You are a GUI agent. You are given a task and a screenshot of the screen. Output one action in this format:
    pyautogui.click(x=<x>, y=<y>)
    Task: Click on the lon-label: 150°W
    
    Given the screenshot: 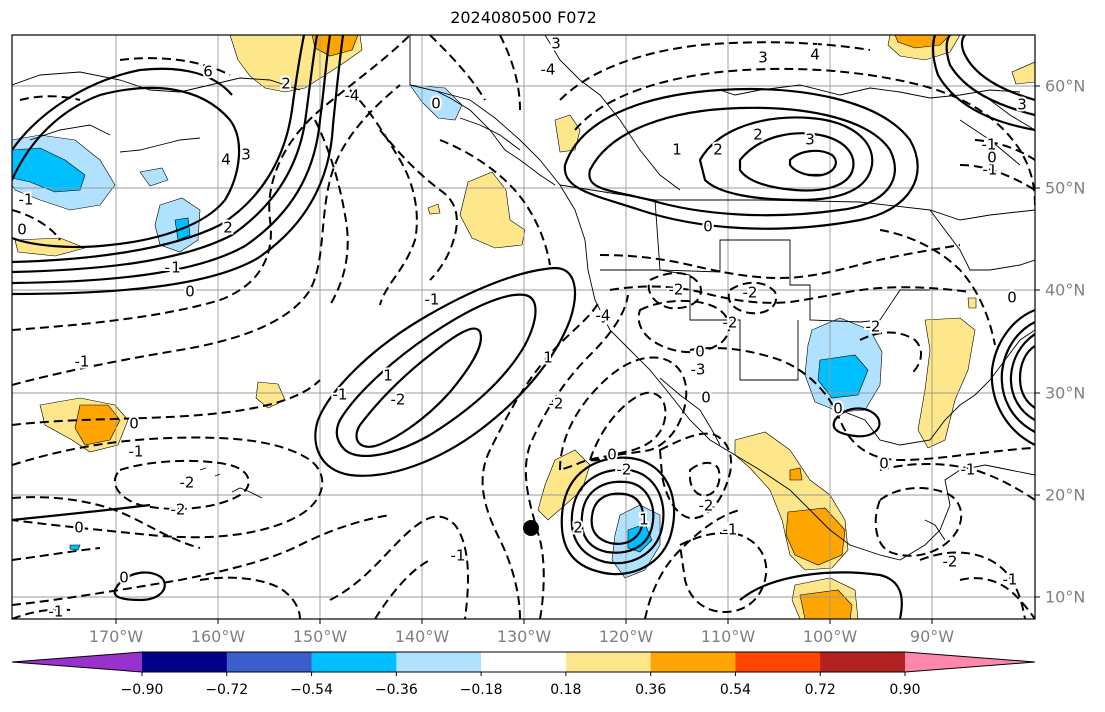 What is the action you would take?
    pyautogui.click(x=320, y=636)
    